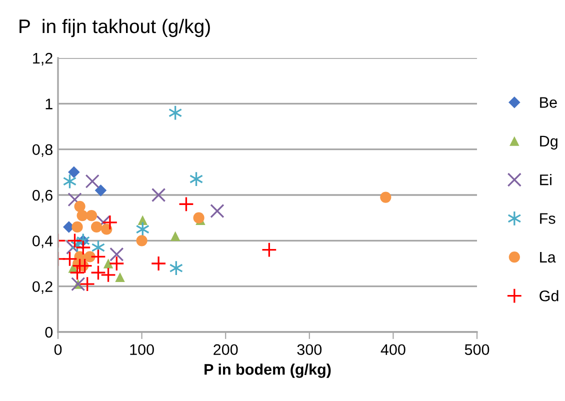 Image resolution: width=565 pixels, height=401 pixels. I want to click on y-axis-title: P in fijn takhout (g/kg), so click(115, 28).